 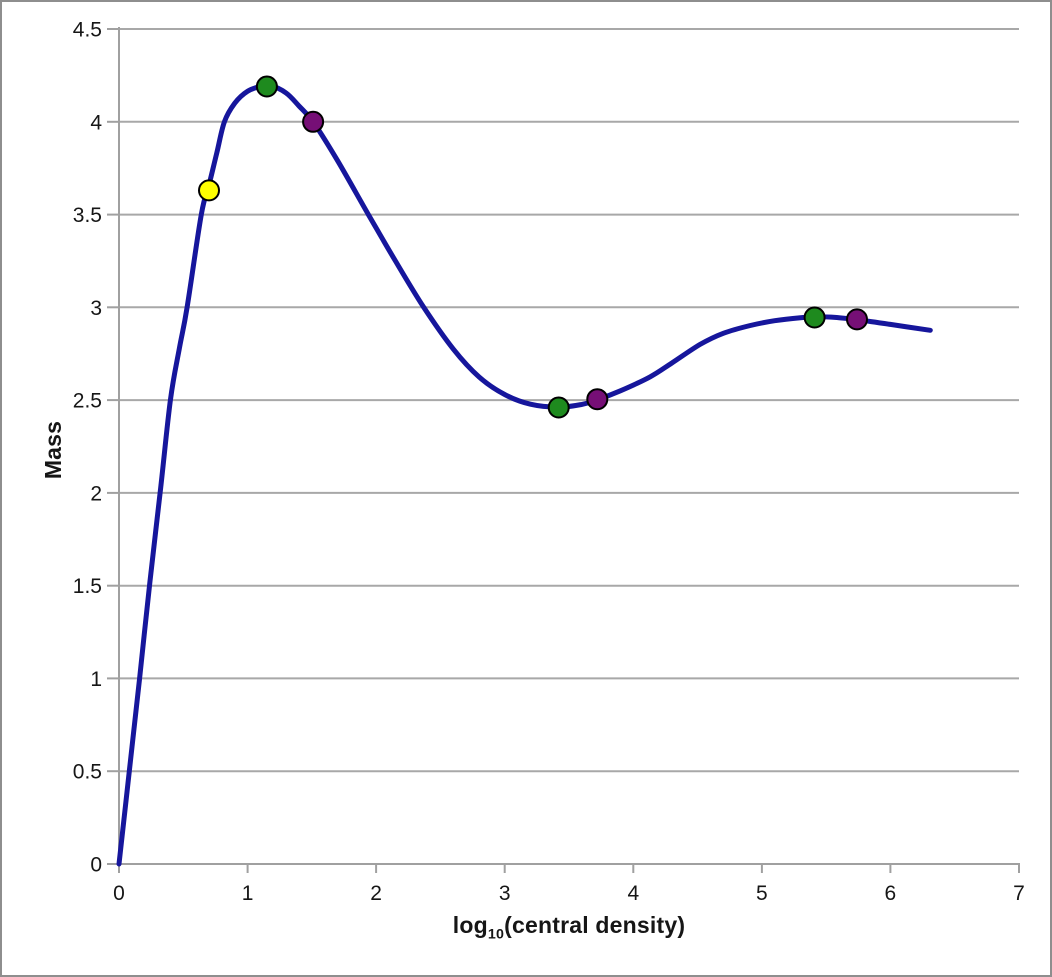 I want to click on y-axis-title: Mass, so click(x=53, y=450).